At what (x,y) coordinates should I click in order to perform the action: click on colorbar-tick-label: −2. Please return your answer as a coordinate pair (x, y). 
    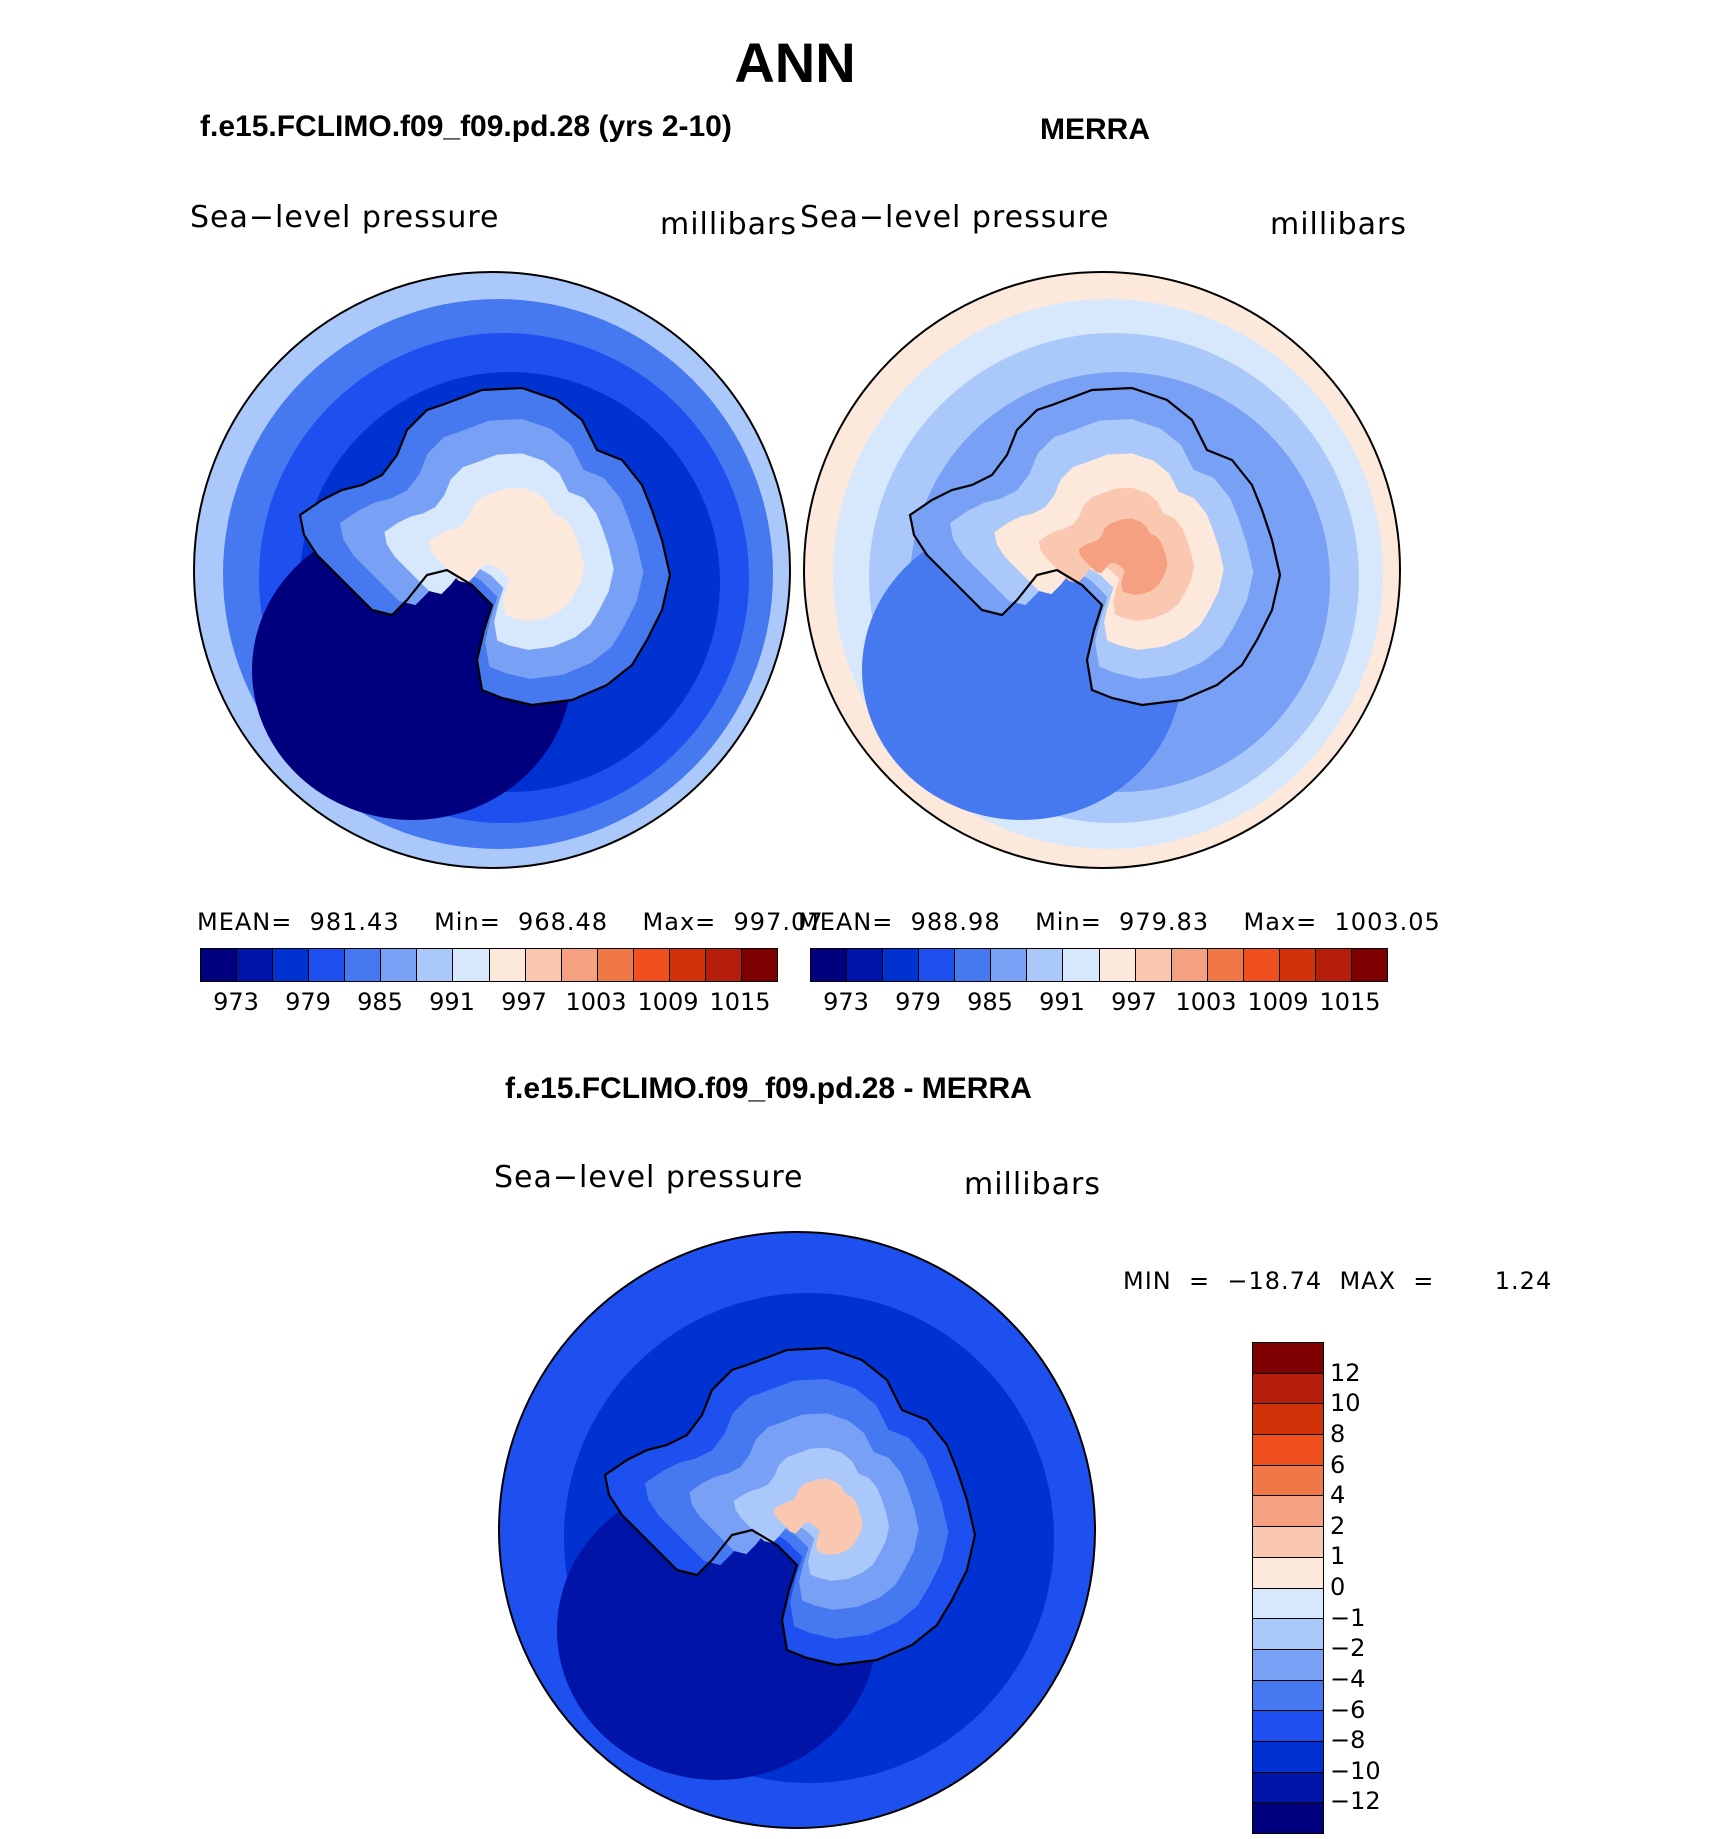
    Looking at the image, I should click on (1348, 1648).